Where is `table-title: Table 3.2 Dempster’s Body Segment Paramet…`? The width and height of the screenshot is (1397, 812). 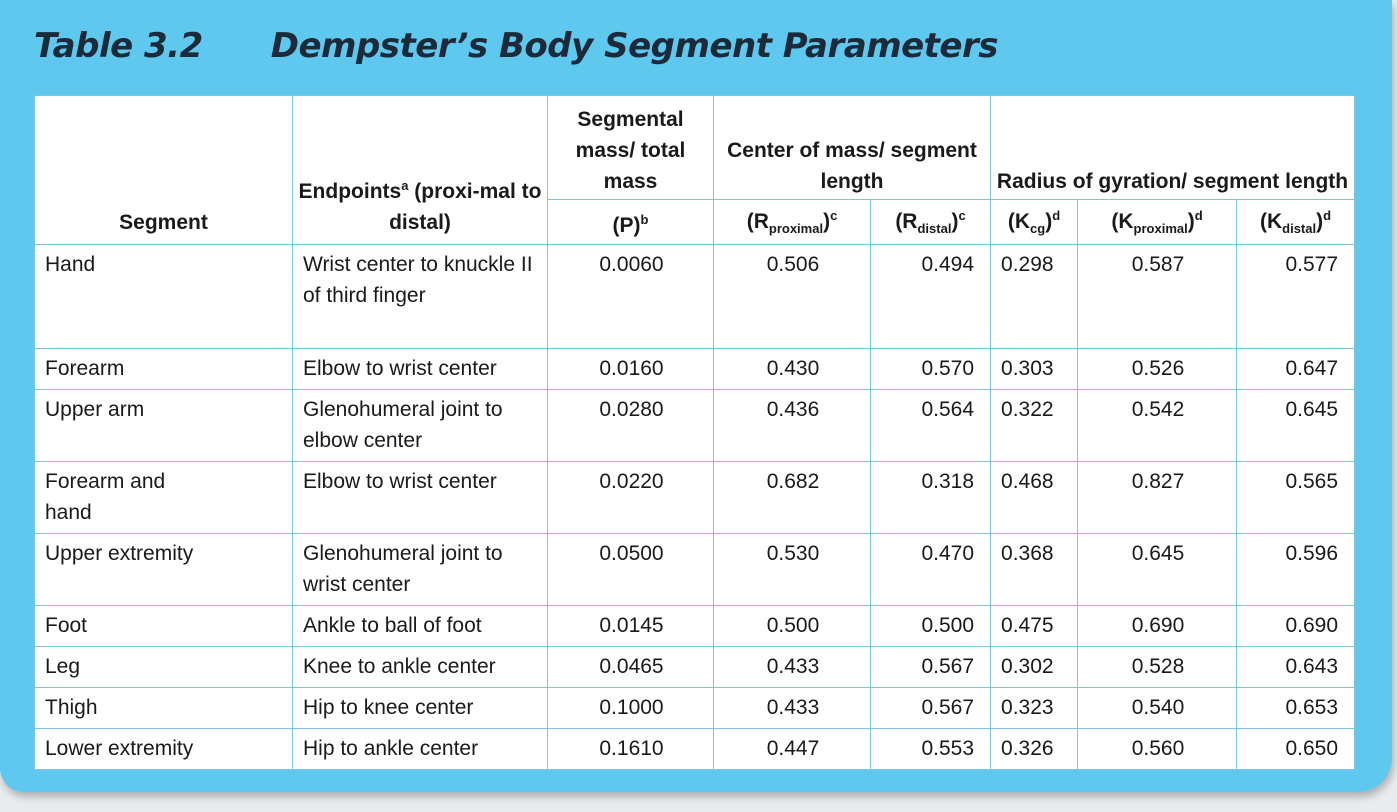
table-title: Table 3.2 Dempster’s Body Segment Paramet… is located at coordinates (516, 46).